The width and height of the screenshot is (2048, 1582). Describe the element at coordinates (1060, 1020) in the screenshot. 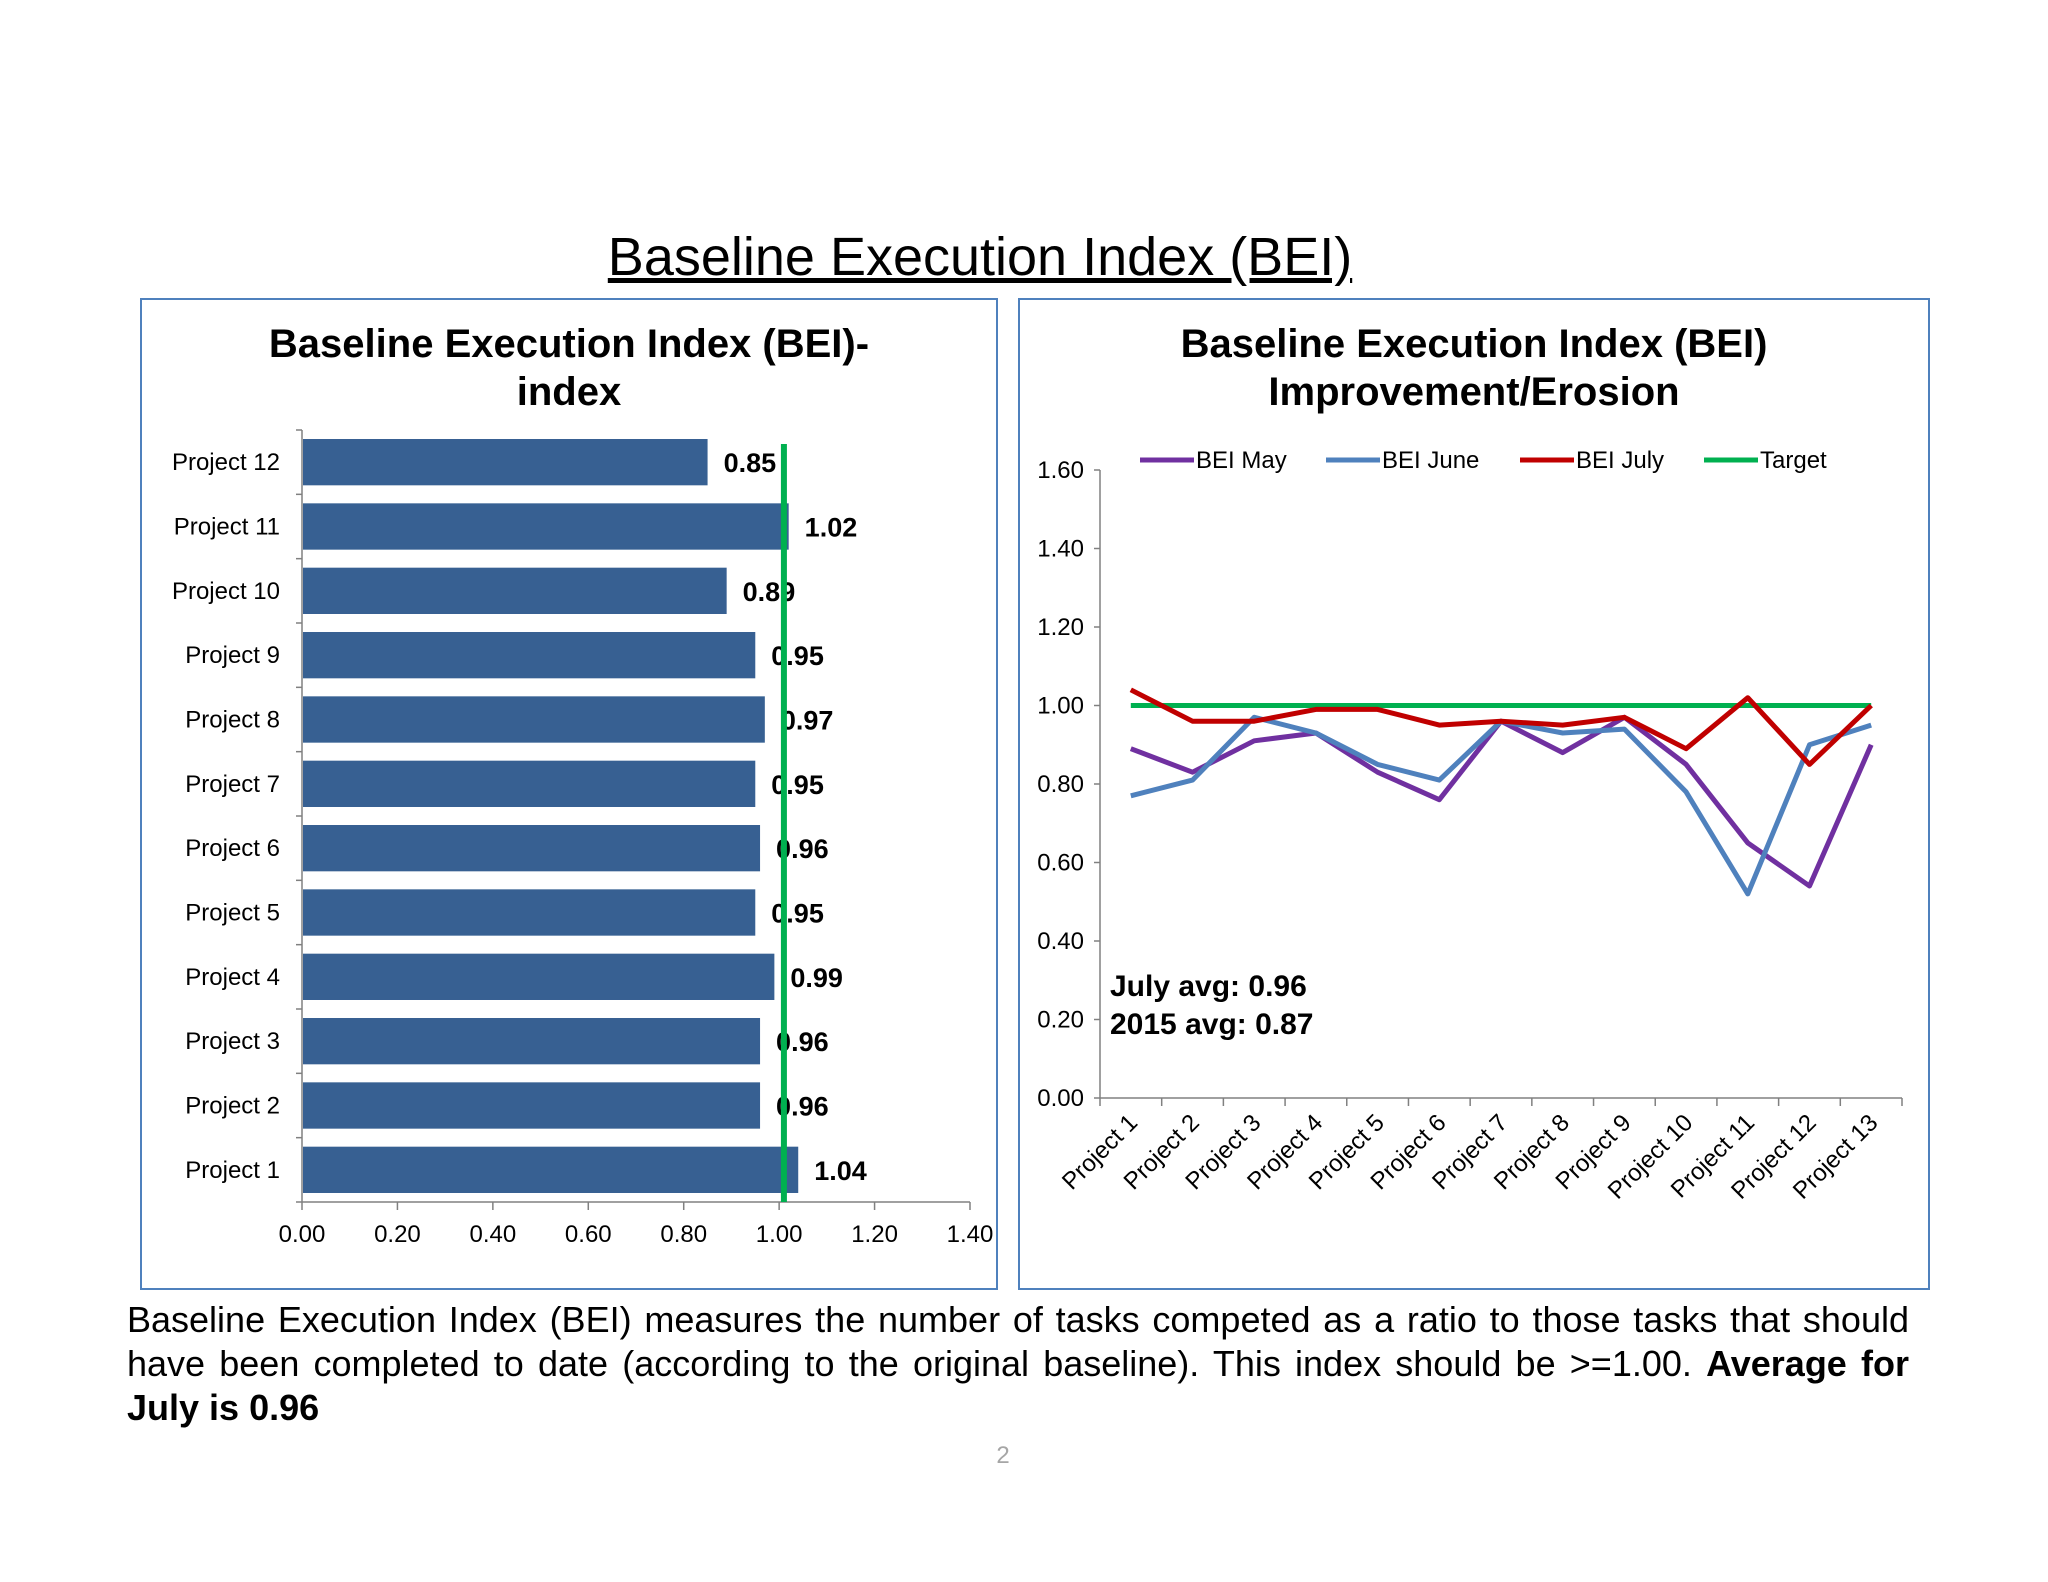

I see `line-y-tick-label: 0.20` at that location.